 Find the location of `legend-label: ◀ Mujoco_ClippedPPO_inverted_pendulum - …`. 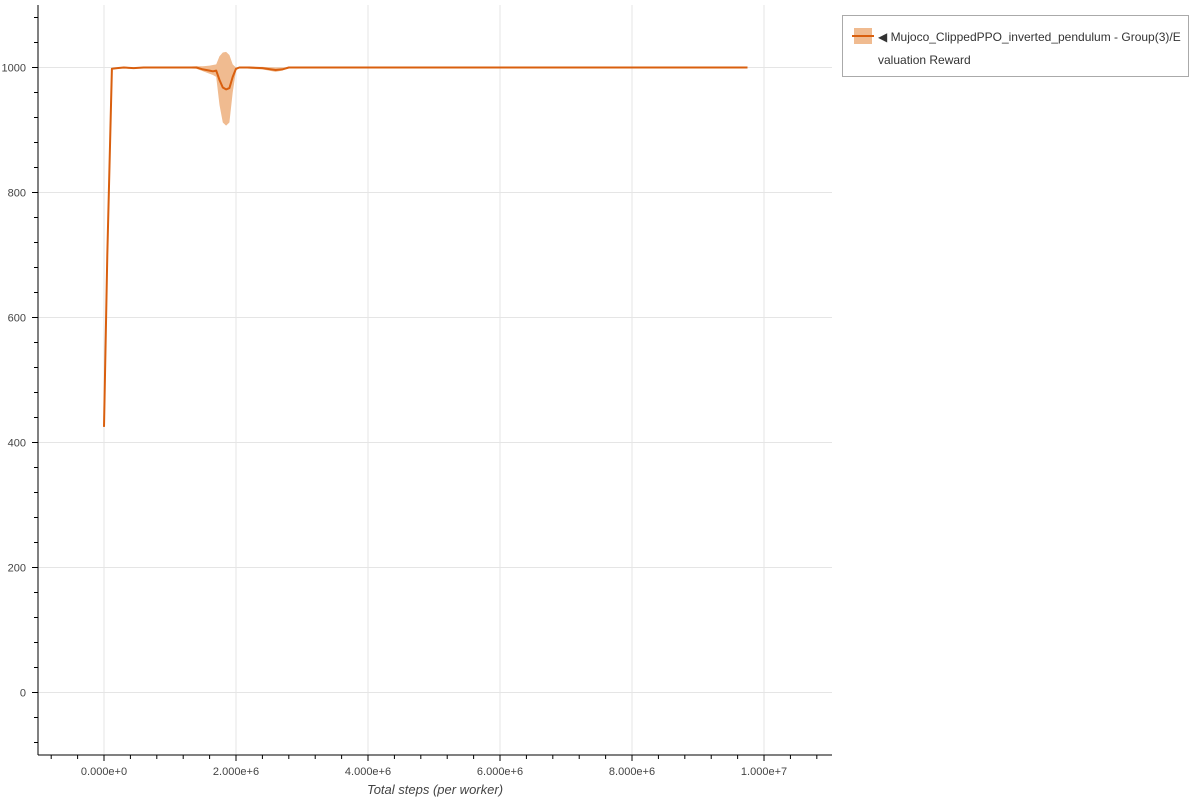

legend-label: ◀ Mujoco_ClippedPPO_inverted_pendulum - … is located at coordinates (1029, 48).